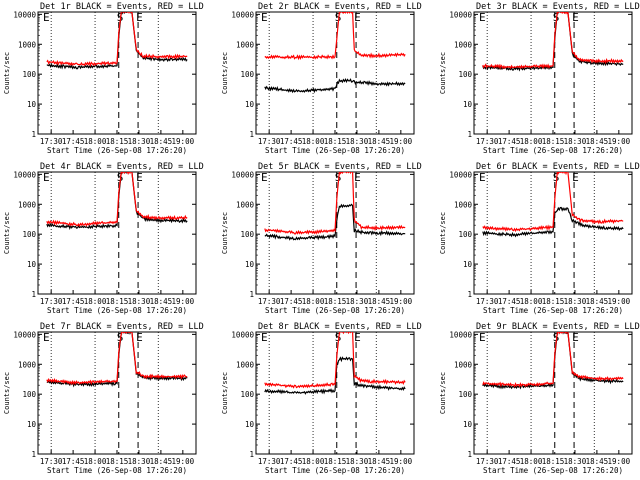 The height and width of the screenshot is (480, 640). What do you see at coordinates (340, 167) in the screenshot?
I see `panel-title: Det 5r BLACK = Events, RED = LLD` at bounding box center [340, 167].